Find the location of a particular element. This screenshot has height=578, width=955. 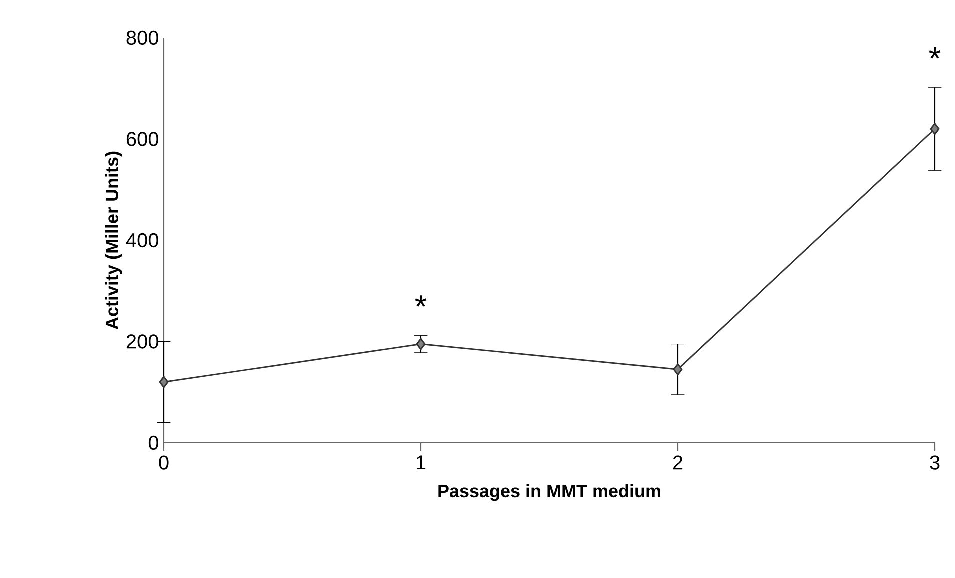

y-tick-label: 200 is located at coordinates (142, 341).